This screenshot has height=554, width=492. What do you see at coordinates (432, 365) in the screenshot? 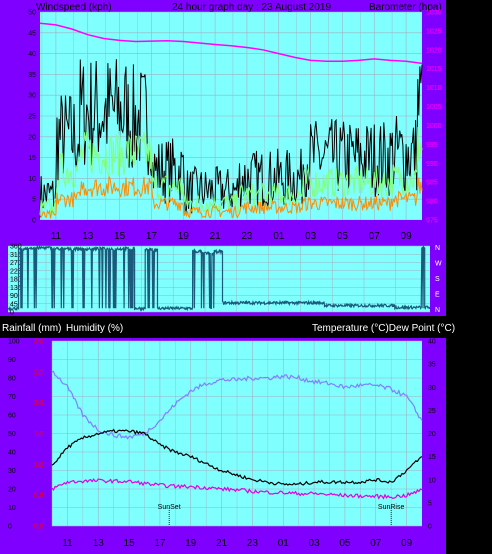
I see `temperature-tick-label: 35` at bounding box center [432, 365].